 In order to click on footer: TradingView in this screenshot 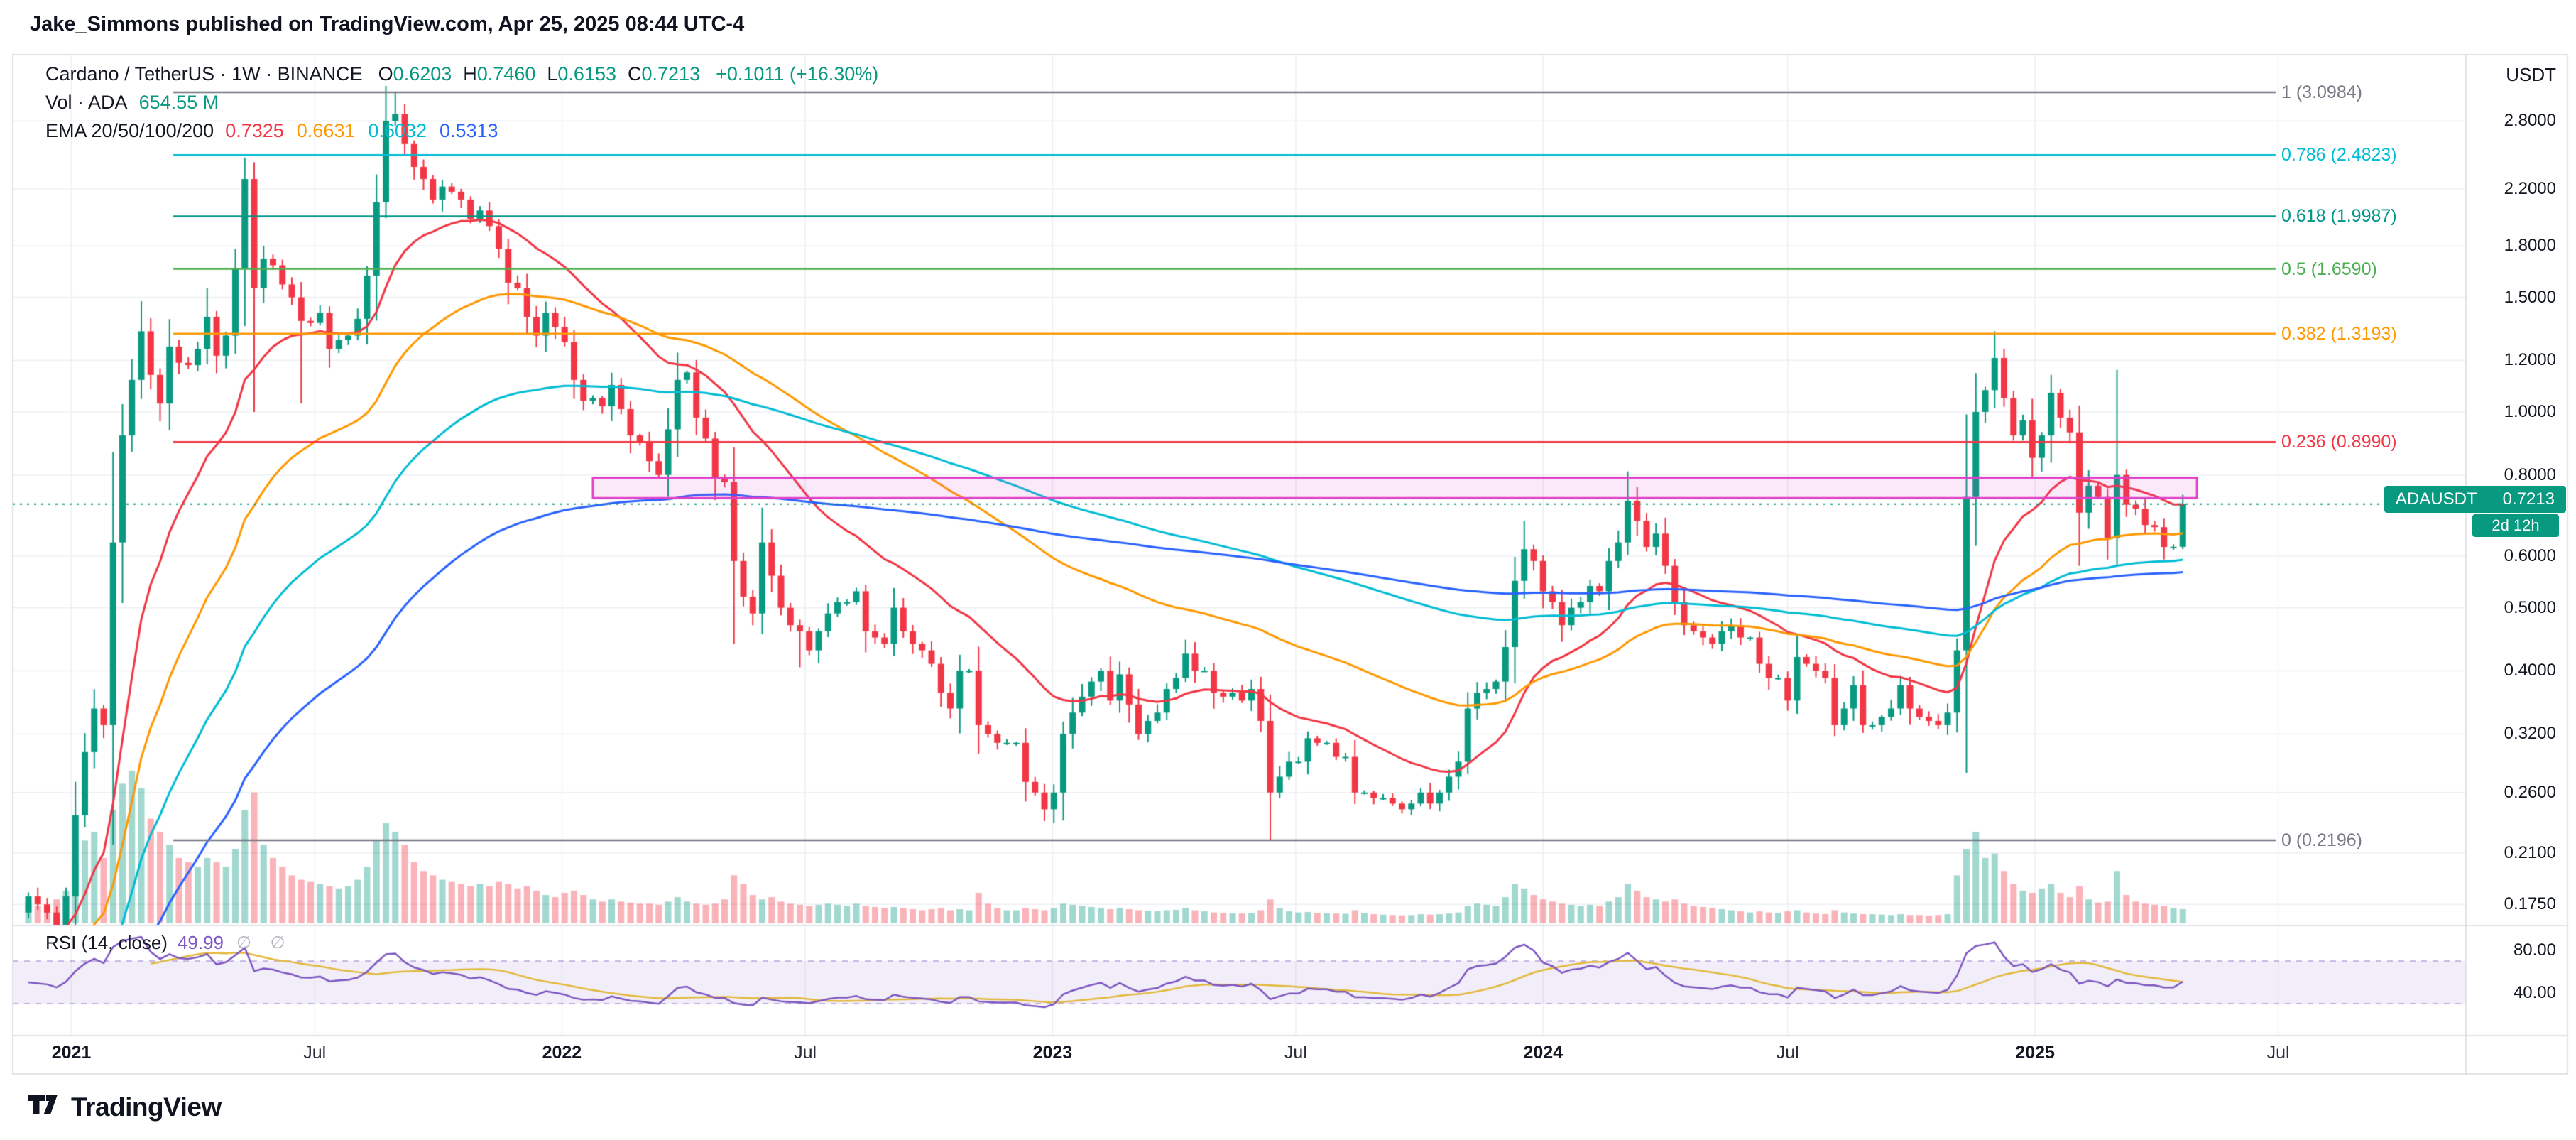, I will do `click(125, 1107)`.